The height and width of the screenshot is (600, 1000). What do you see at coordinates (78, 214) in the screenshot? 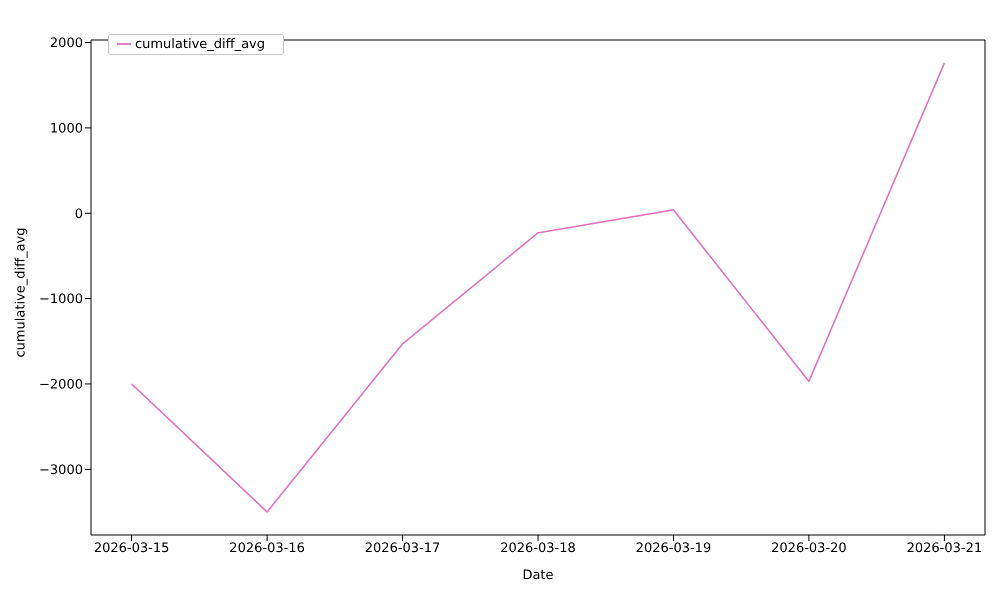
I see `y-tick-label: 0` at bounding box center [78, 214].